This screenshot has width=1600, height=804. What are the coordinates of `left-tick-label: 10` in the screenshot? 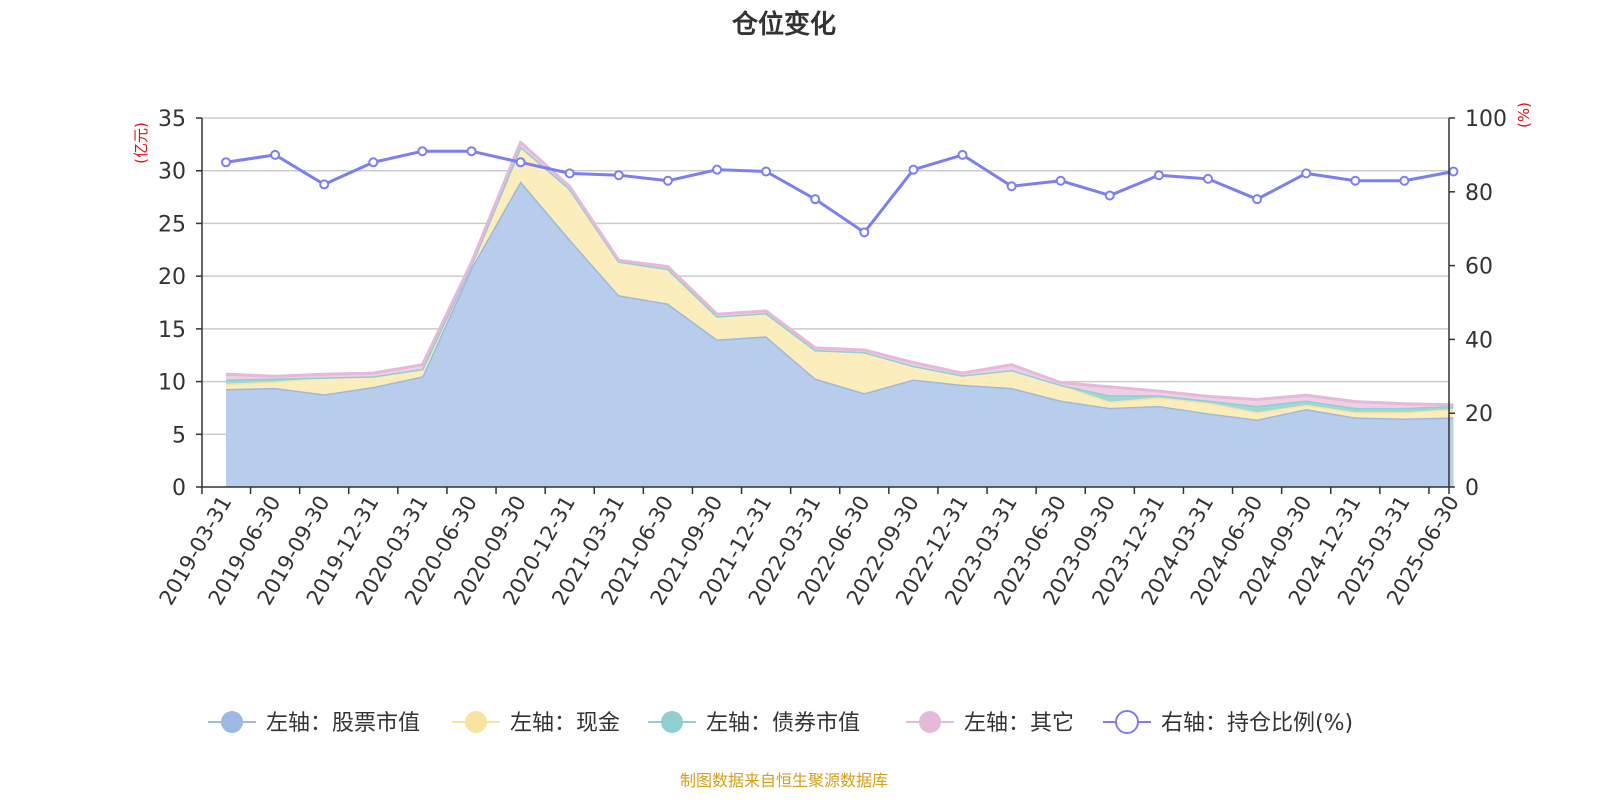 It's located at (172, 383).